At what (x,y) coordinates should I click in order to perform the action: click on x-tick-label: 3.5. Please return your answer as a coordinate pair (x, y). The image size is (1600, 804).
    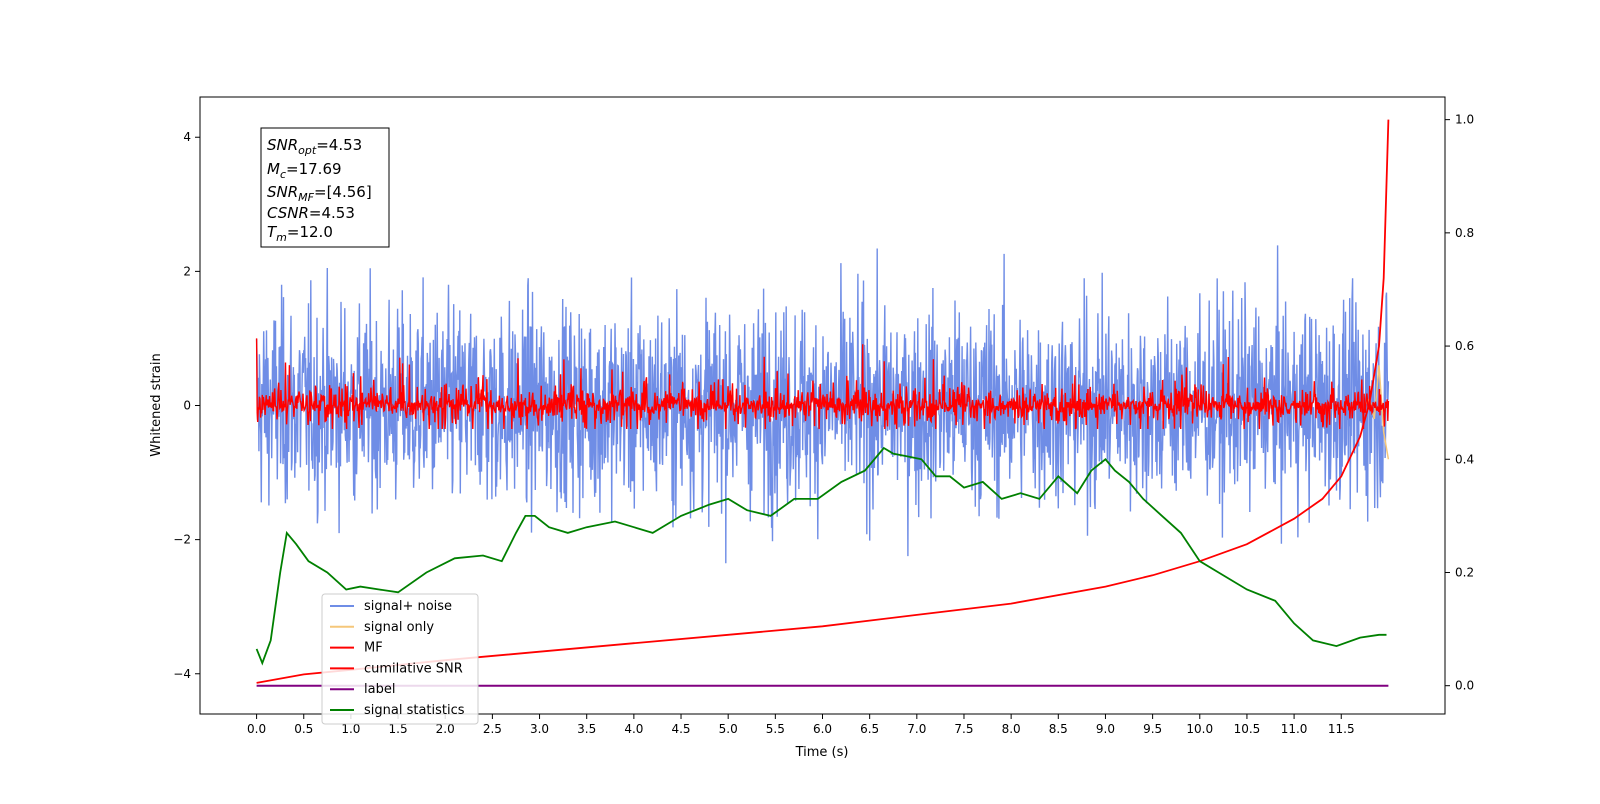
    Looking at the image, I should click on (586, 729).